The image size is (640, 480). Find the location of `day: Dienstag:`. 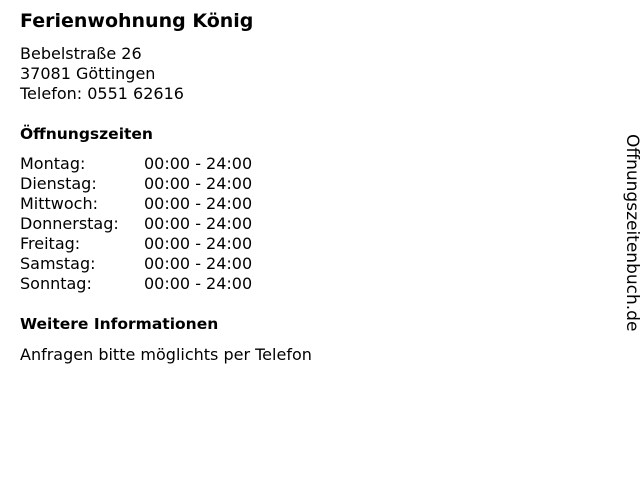

day: Dienstag: is located at coordinates (58, 183).